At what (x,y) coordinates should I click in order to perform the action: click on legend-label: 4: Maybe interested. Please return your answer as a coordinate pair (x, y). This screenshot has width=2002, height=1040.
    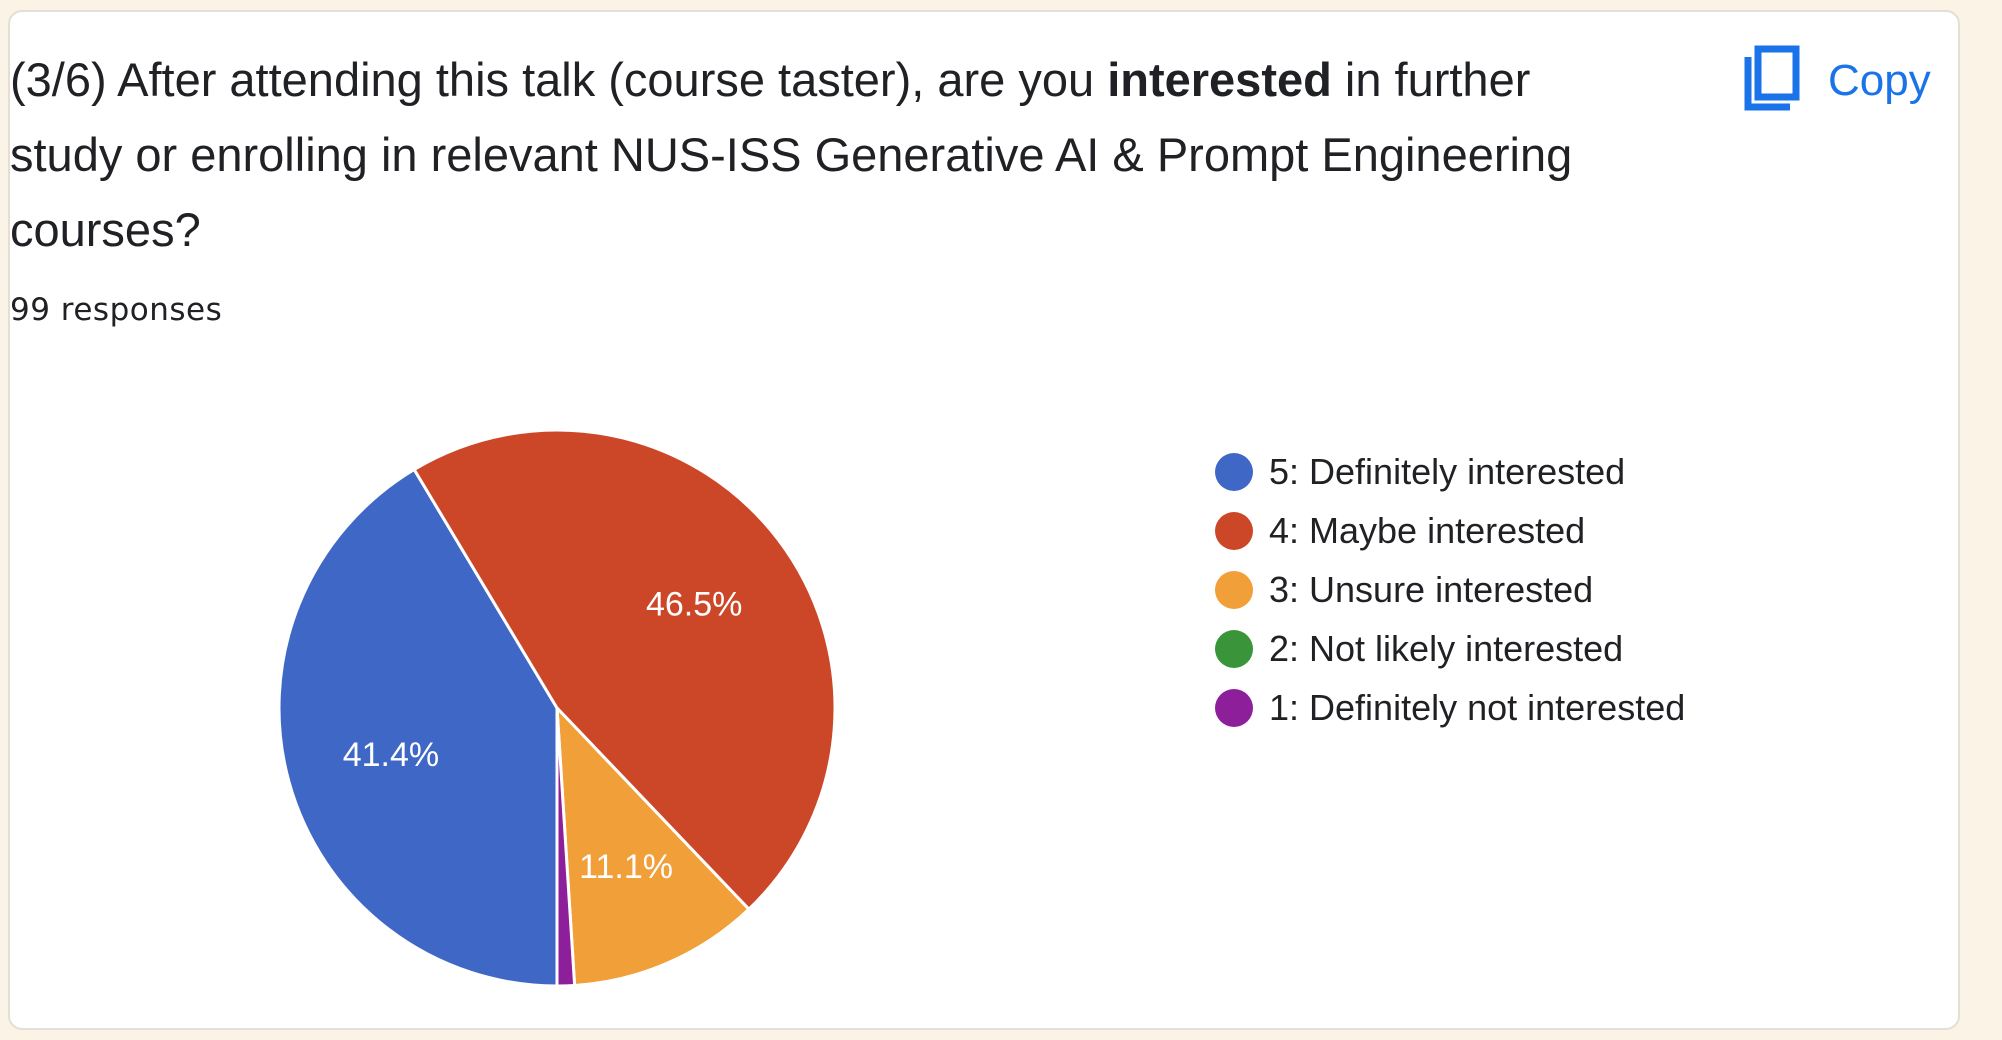
    Looking at the image, I should click on (1427, 530).